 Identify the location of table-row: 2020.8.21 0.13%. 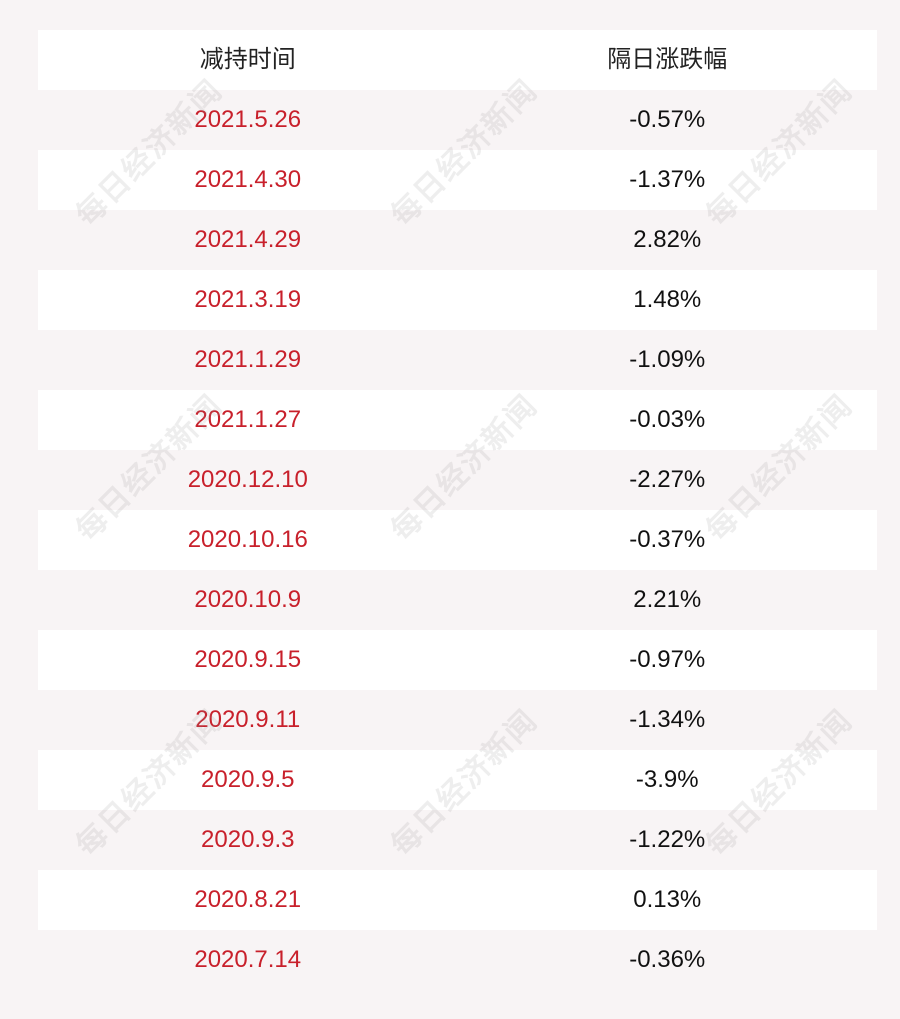
(457, 900).